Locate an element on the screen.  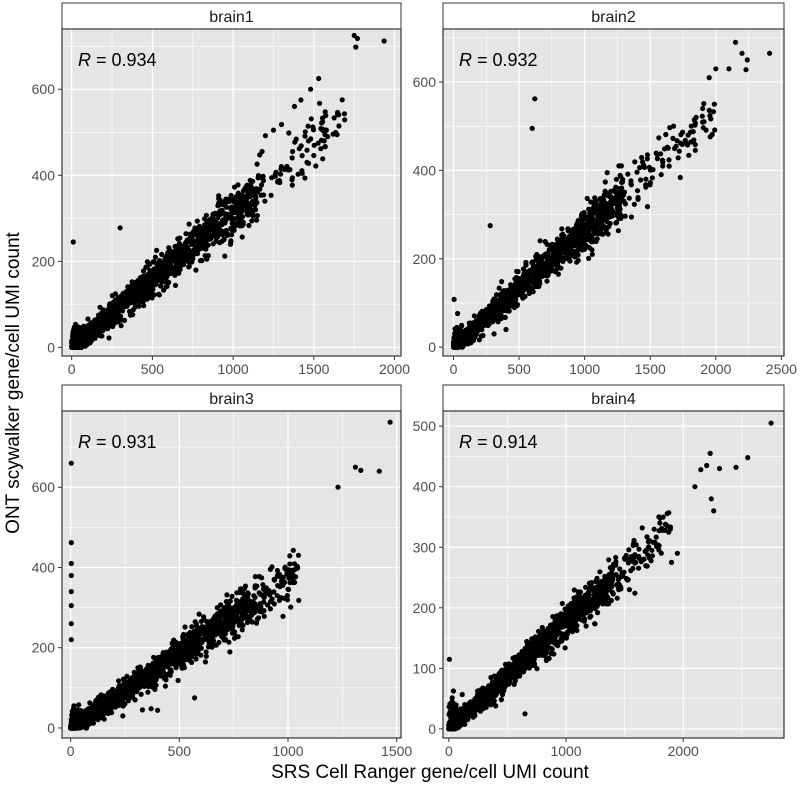
correlation-value: = 0.934 is located at coordinates (124, 60).